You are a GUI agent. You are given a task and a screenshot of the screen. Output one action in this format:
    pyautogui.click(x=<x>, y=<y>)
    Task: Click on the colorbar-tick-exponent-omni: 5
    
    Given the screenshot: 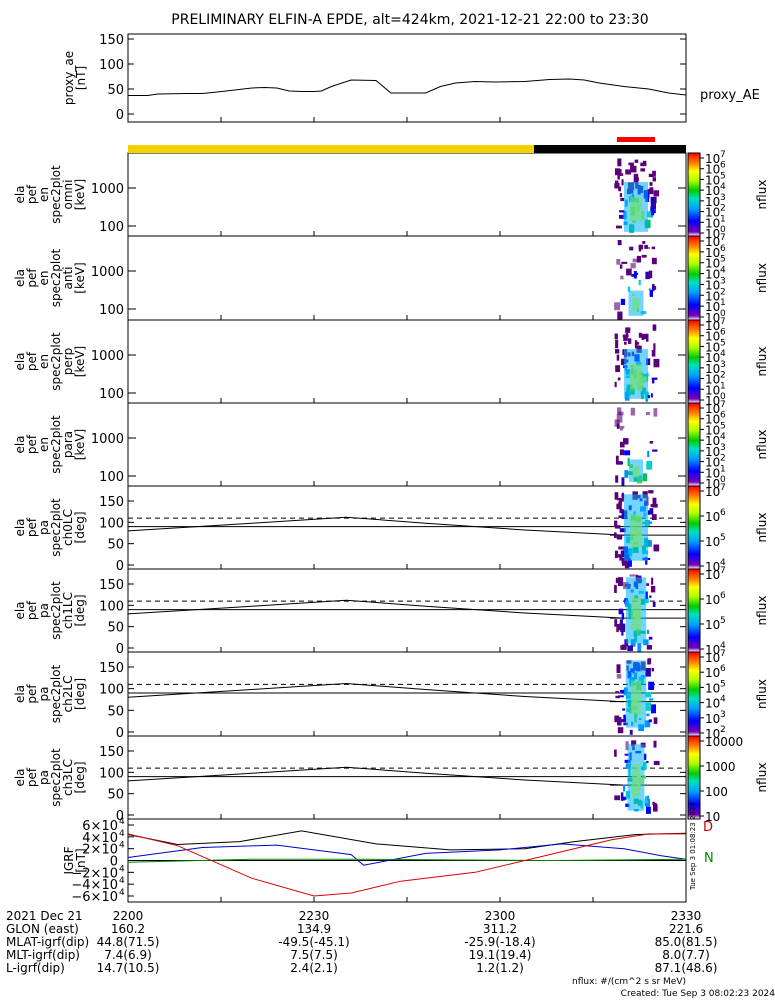 What is the action you would take?
    pyautogui.click(x=723, y=176)
    